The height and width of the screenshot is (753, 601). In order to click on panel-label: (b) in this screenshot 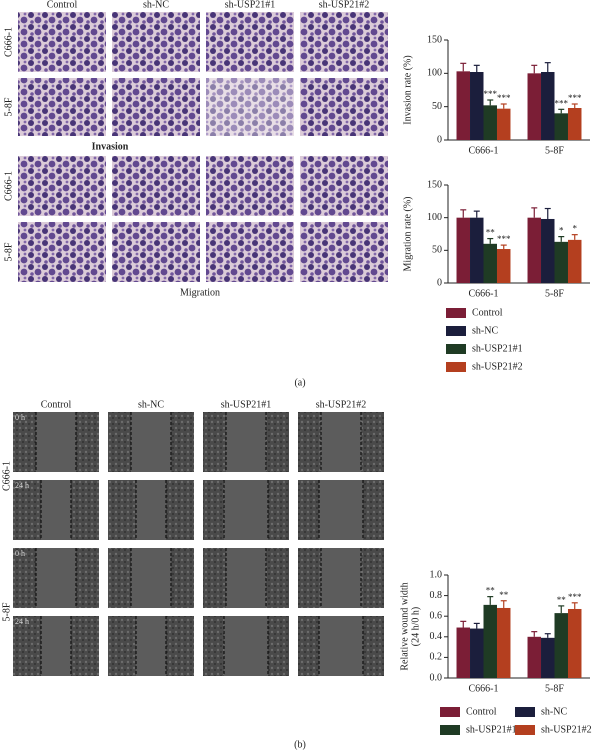, I will do `click(300, 744)`.